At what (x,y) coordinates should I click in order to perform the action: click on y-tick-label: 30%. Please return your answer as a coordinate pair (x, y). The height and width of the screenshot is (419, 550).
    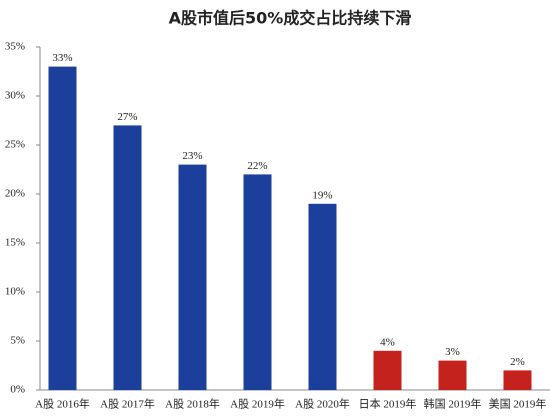
    Looking at the image, I should click on (15, 96).